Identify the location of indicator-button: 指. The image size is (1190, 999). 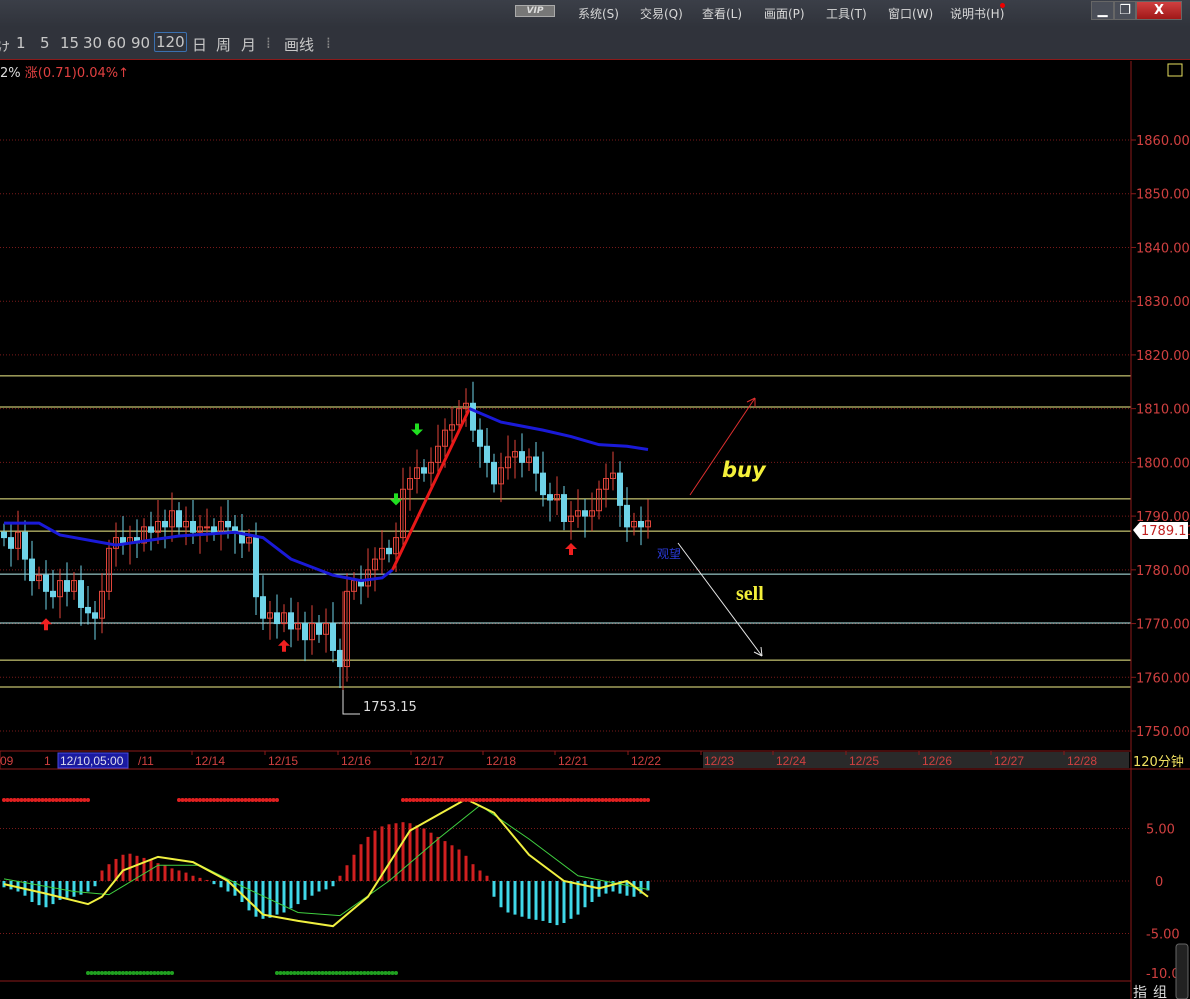
(1140, 992).